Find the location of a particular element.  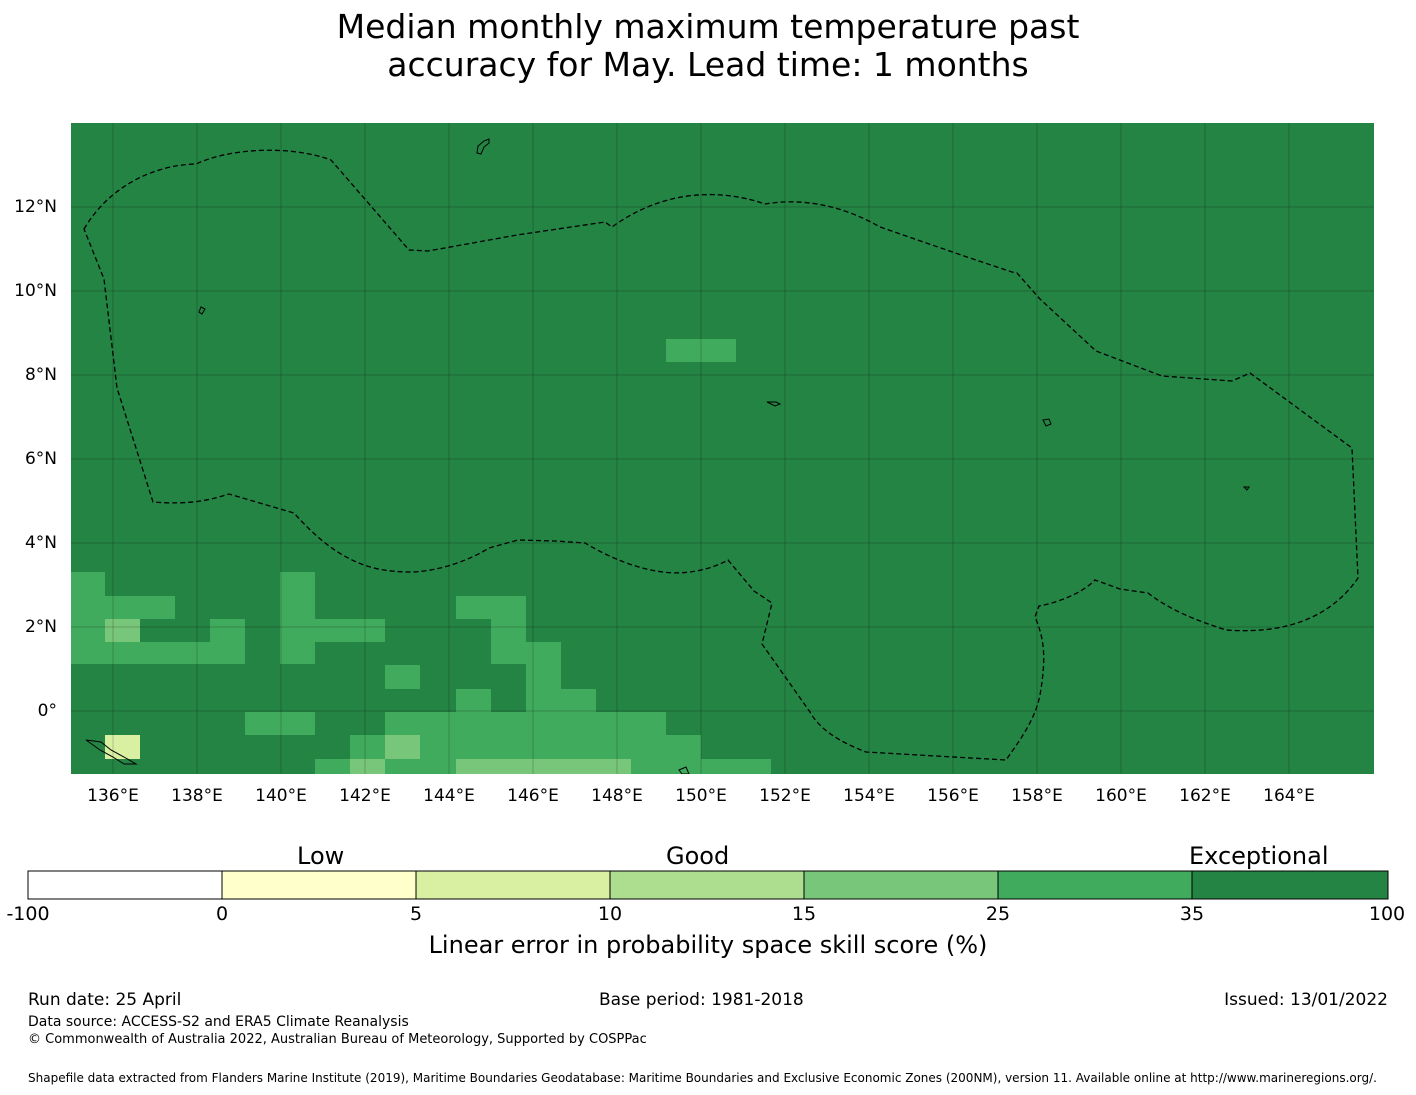

lat-label: 4°N is located at coordinates (41, 543).